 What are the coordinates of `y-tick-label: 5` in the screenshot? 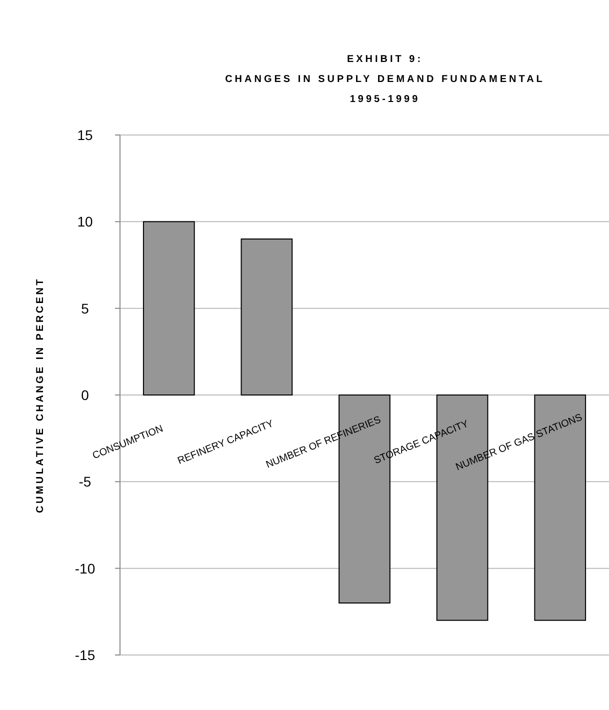 It's located at (85, 308).